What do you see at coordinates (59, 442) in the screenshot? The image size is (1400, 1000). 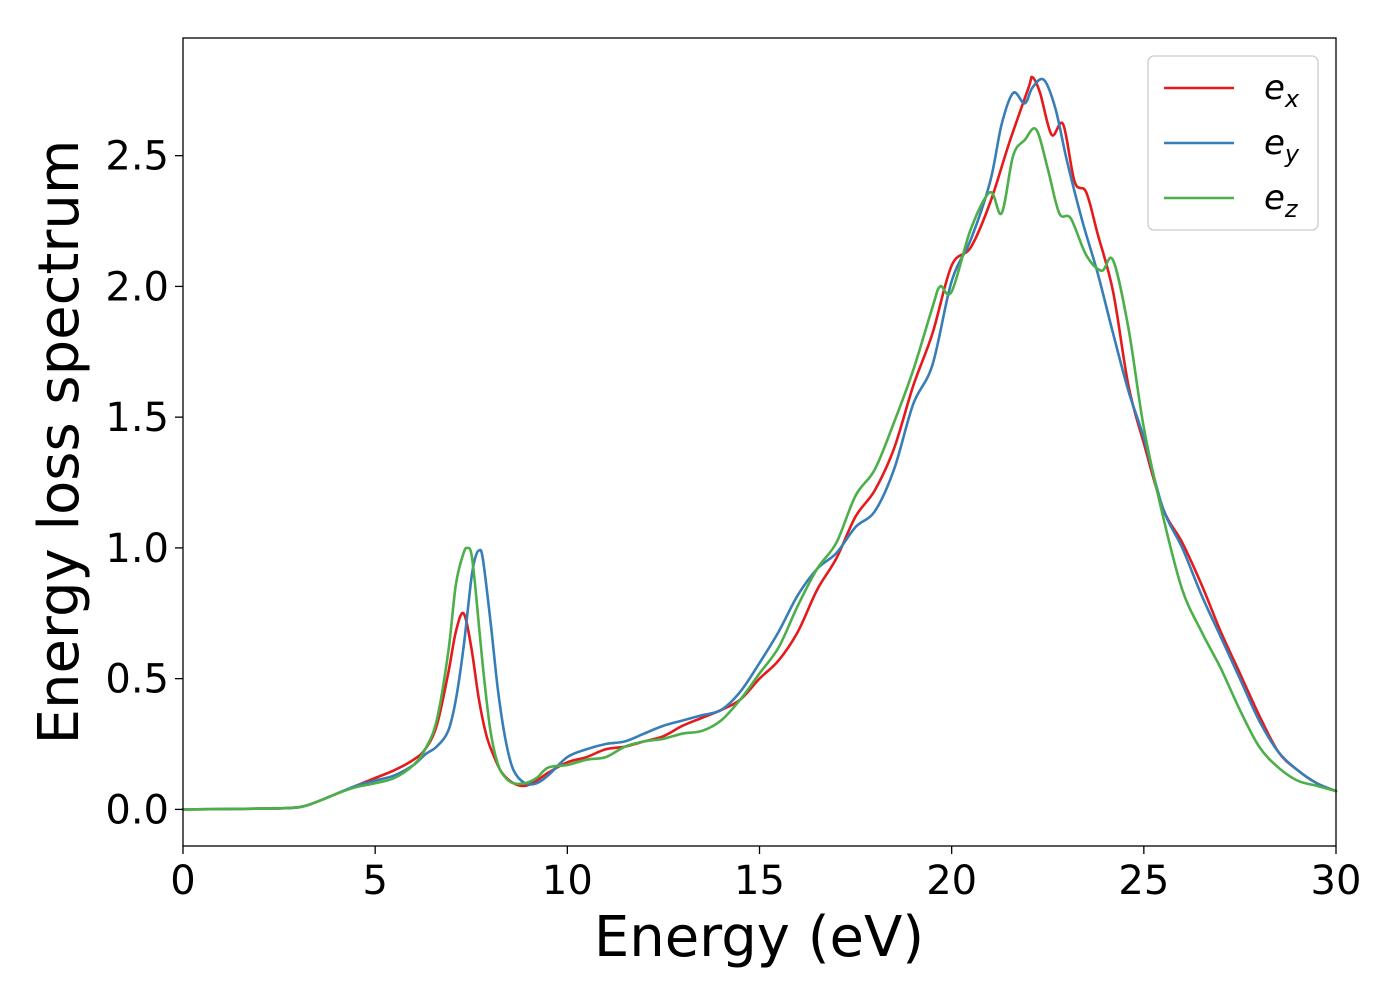 I see `y-axis-title: Energy loss spectrum` at bounding box center [59, 442].